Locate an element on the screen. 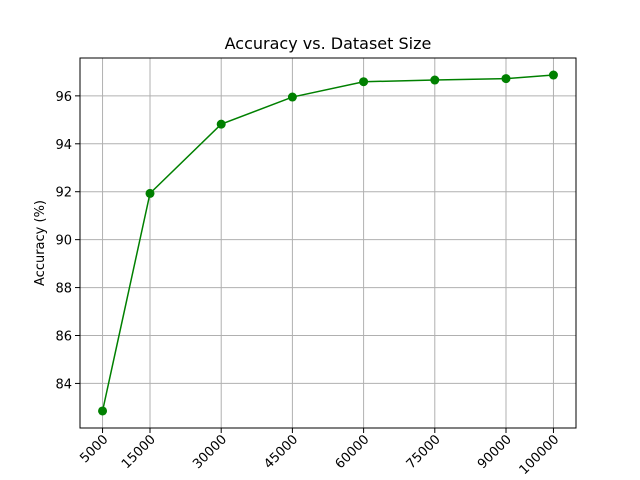 The height and width of the screenshot is (480, 640). x-tick-label: 90000 is located at coordinates (495, 452).